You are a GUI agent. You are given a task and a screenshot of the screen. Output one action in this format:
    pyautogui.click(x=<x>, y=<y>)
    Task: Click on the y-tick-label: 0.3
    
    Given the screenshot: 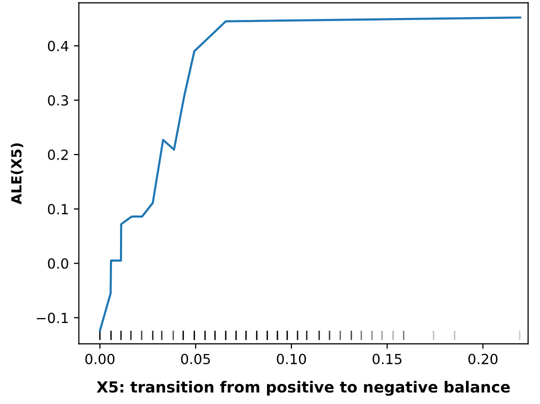 What is the action you would take?
    pyautogui.click(x=58, y=100)
    